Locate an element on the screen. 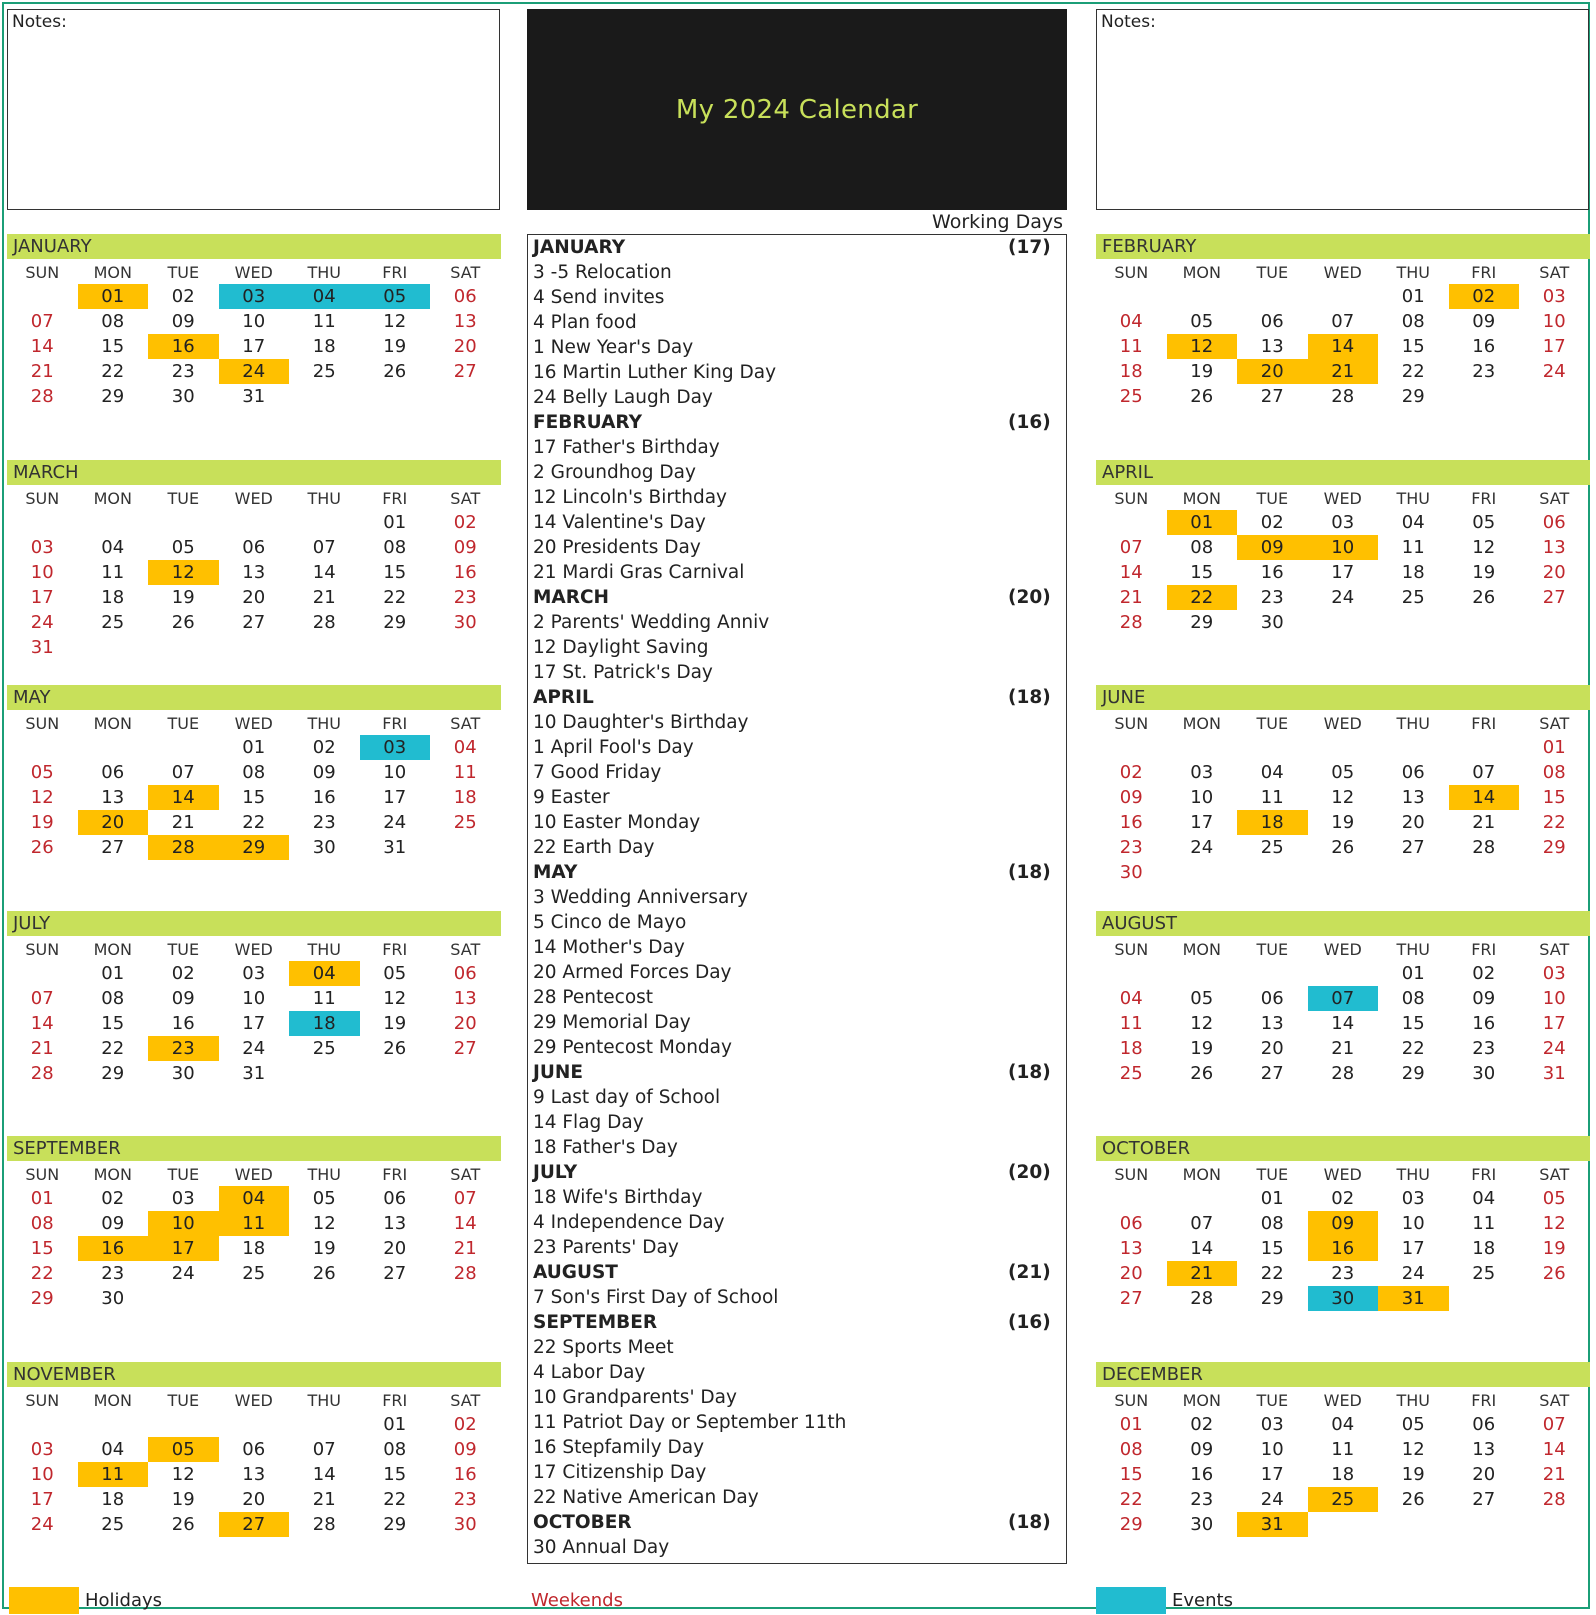  day-cell: 13 is located at coordinates (465, 998).